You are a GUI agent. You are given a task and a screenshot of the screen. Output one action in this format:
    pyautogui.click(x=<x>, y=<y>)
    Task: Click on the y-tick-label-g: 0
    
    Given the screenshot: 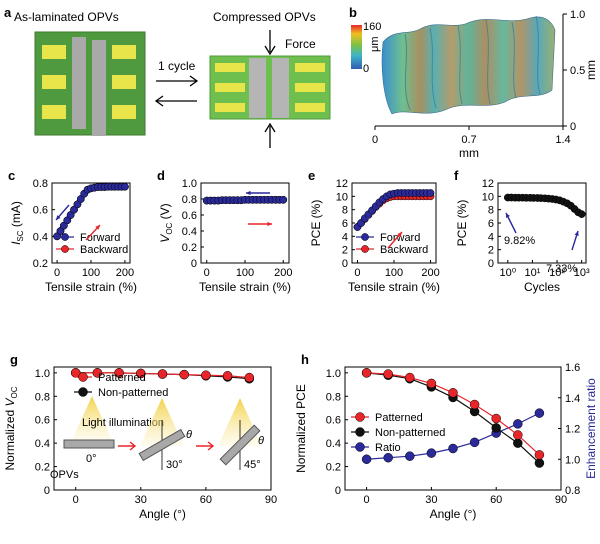 What is the action you would take?
    pyautogui.click(x=47, y=491)
    